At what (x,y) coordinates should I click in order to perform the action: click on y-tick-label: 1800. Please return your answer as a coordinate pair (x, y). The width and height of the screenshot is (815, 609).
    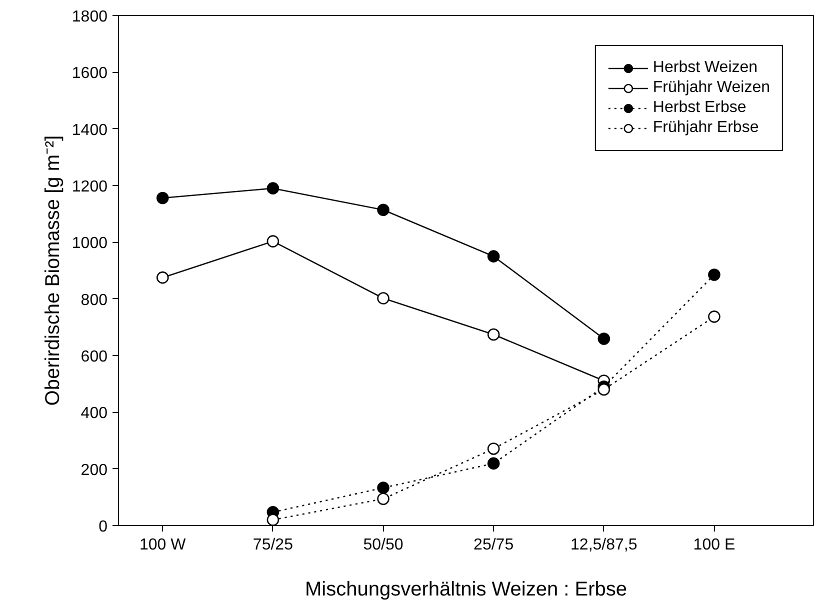
    Looking at the image, I should click on (90, 17).